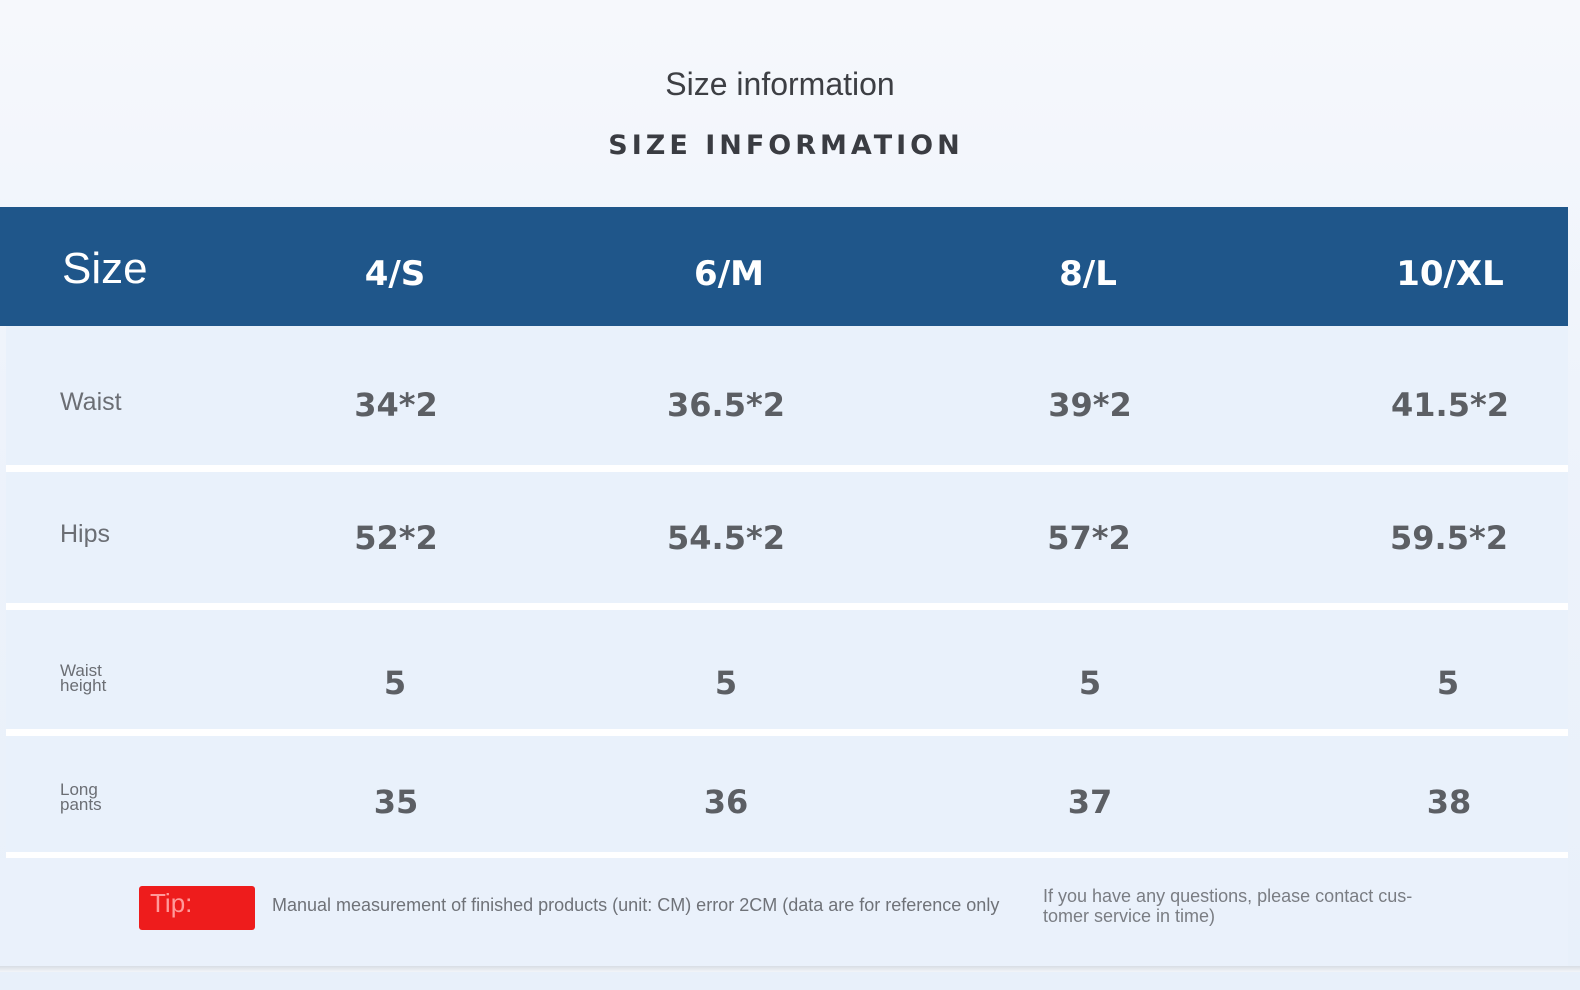  What do you see at coordinates (395, 683) in the screenshot?
I see `cell-waist-height-4s: 5` at bounding box center [395, 683].